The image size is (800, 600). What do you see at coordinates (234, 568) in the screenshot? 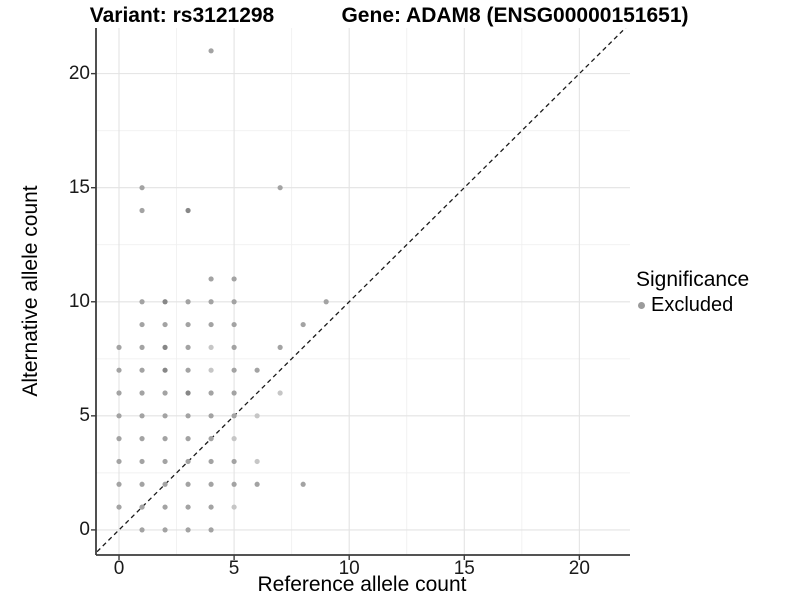
I see `x-tick-label: 5` at bounding box center [234, 568].